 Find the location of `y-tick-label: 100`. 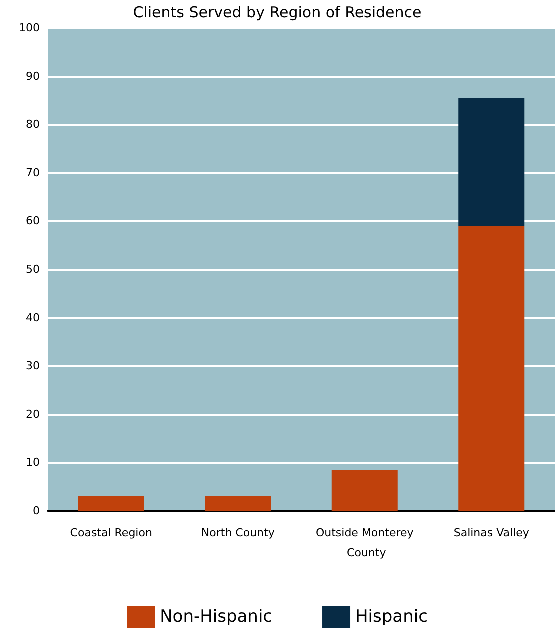

y-tick-label: 100 is located at coordinates (29, 28).